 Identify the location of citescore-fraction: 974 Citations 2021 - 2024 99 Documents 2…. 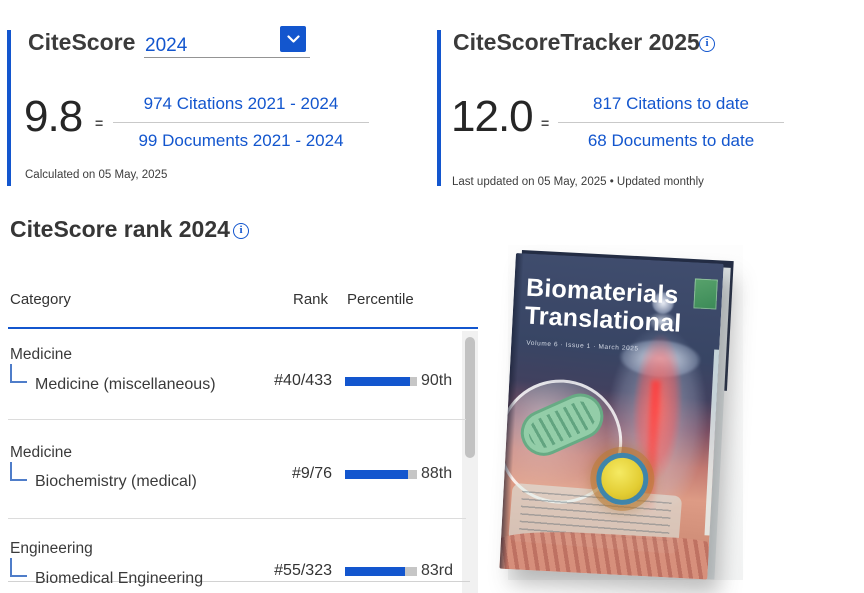
(241, 119).